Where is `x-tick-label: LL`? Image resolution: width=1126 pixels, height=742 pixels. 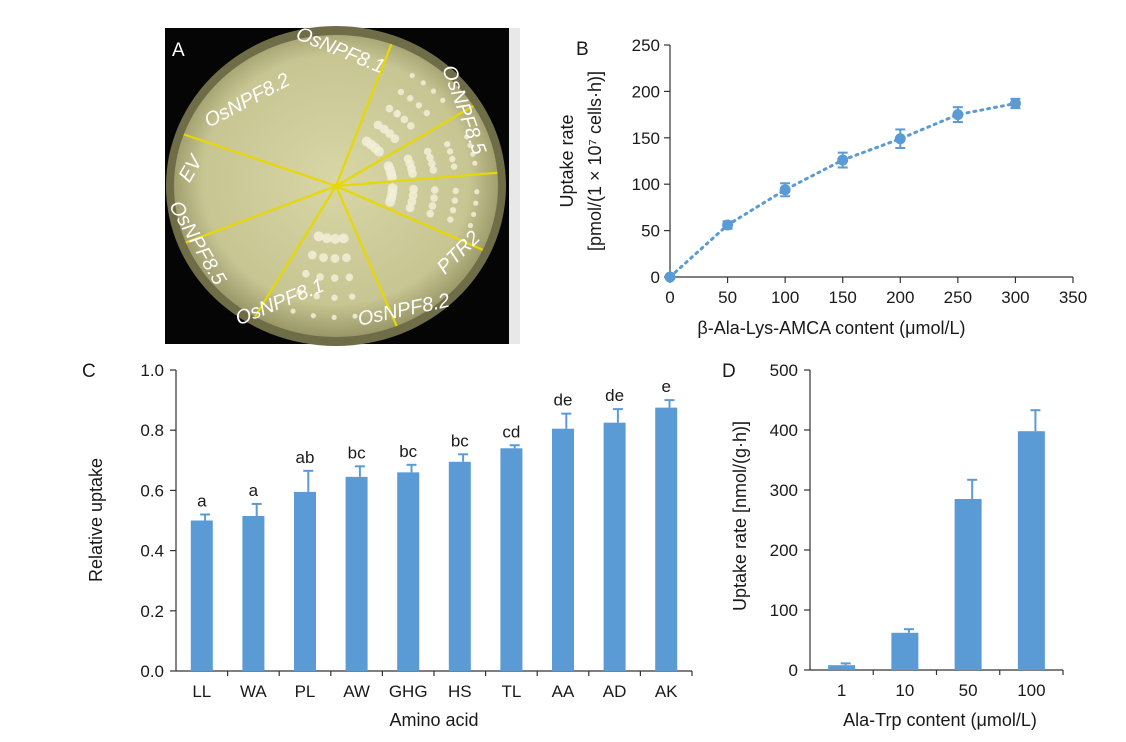 x-tick-label: LL is located at coordinates (201, 691).